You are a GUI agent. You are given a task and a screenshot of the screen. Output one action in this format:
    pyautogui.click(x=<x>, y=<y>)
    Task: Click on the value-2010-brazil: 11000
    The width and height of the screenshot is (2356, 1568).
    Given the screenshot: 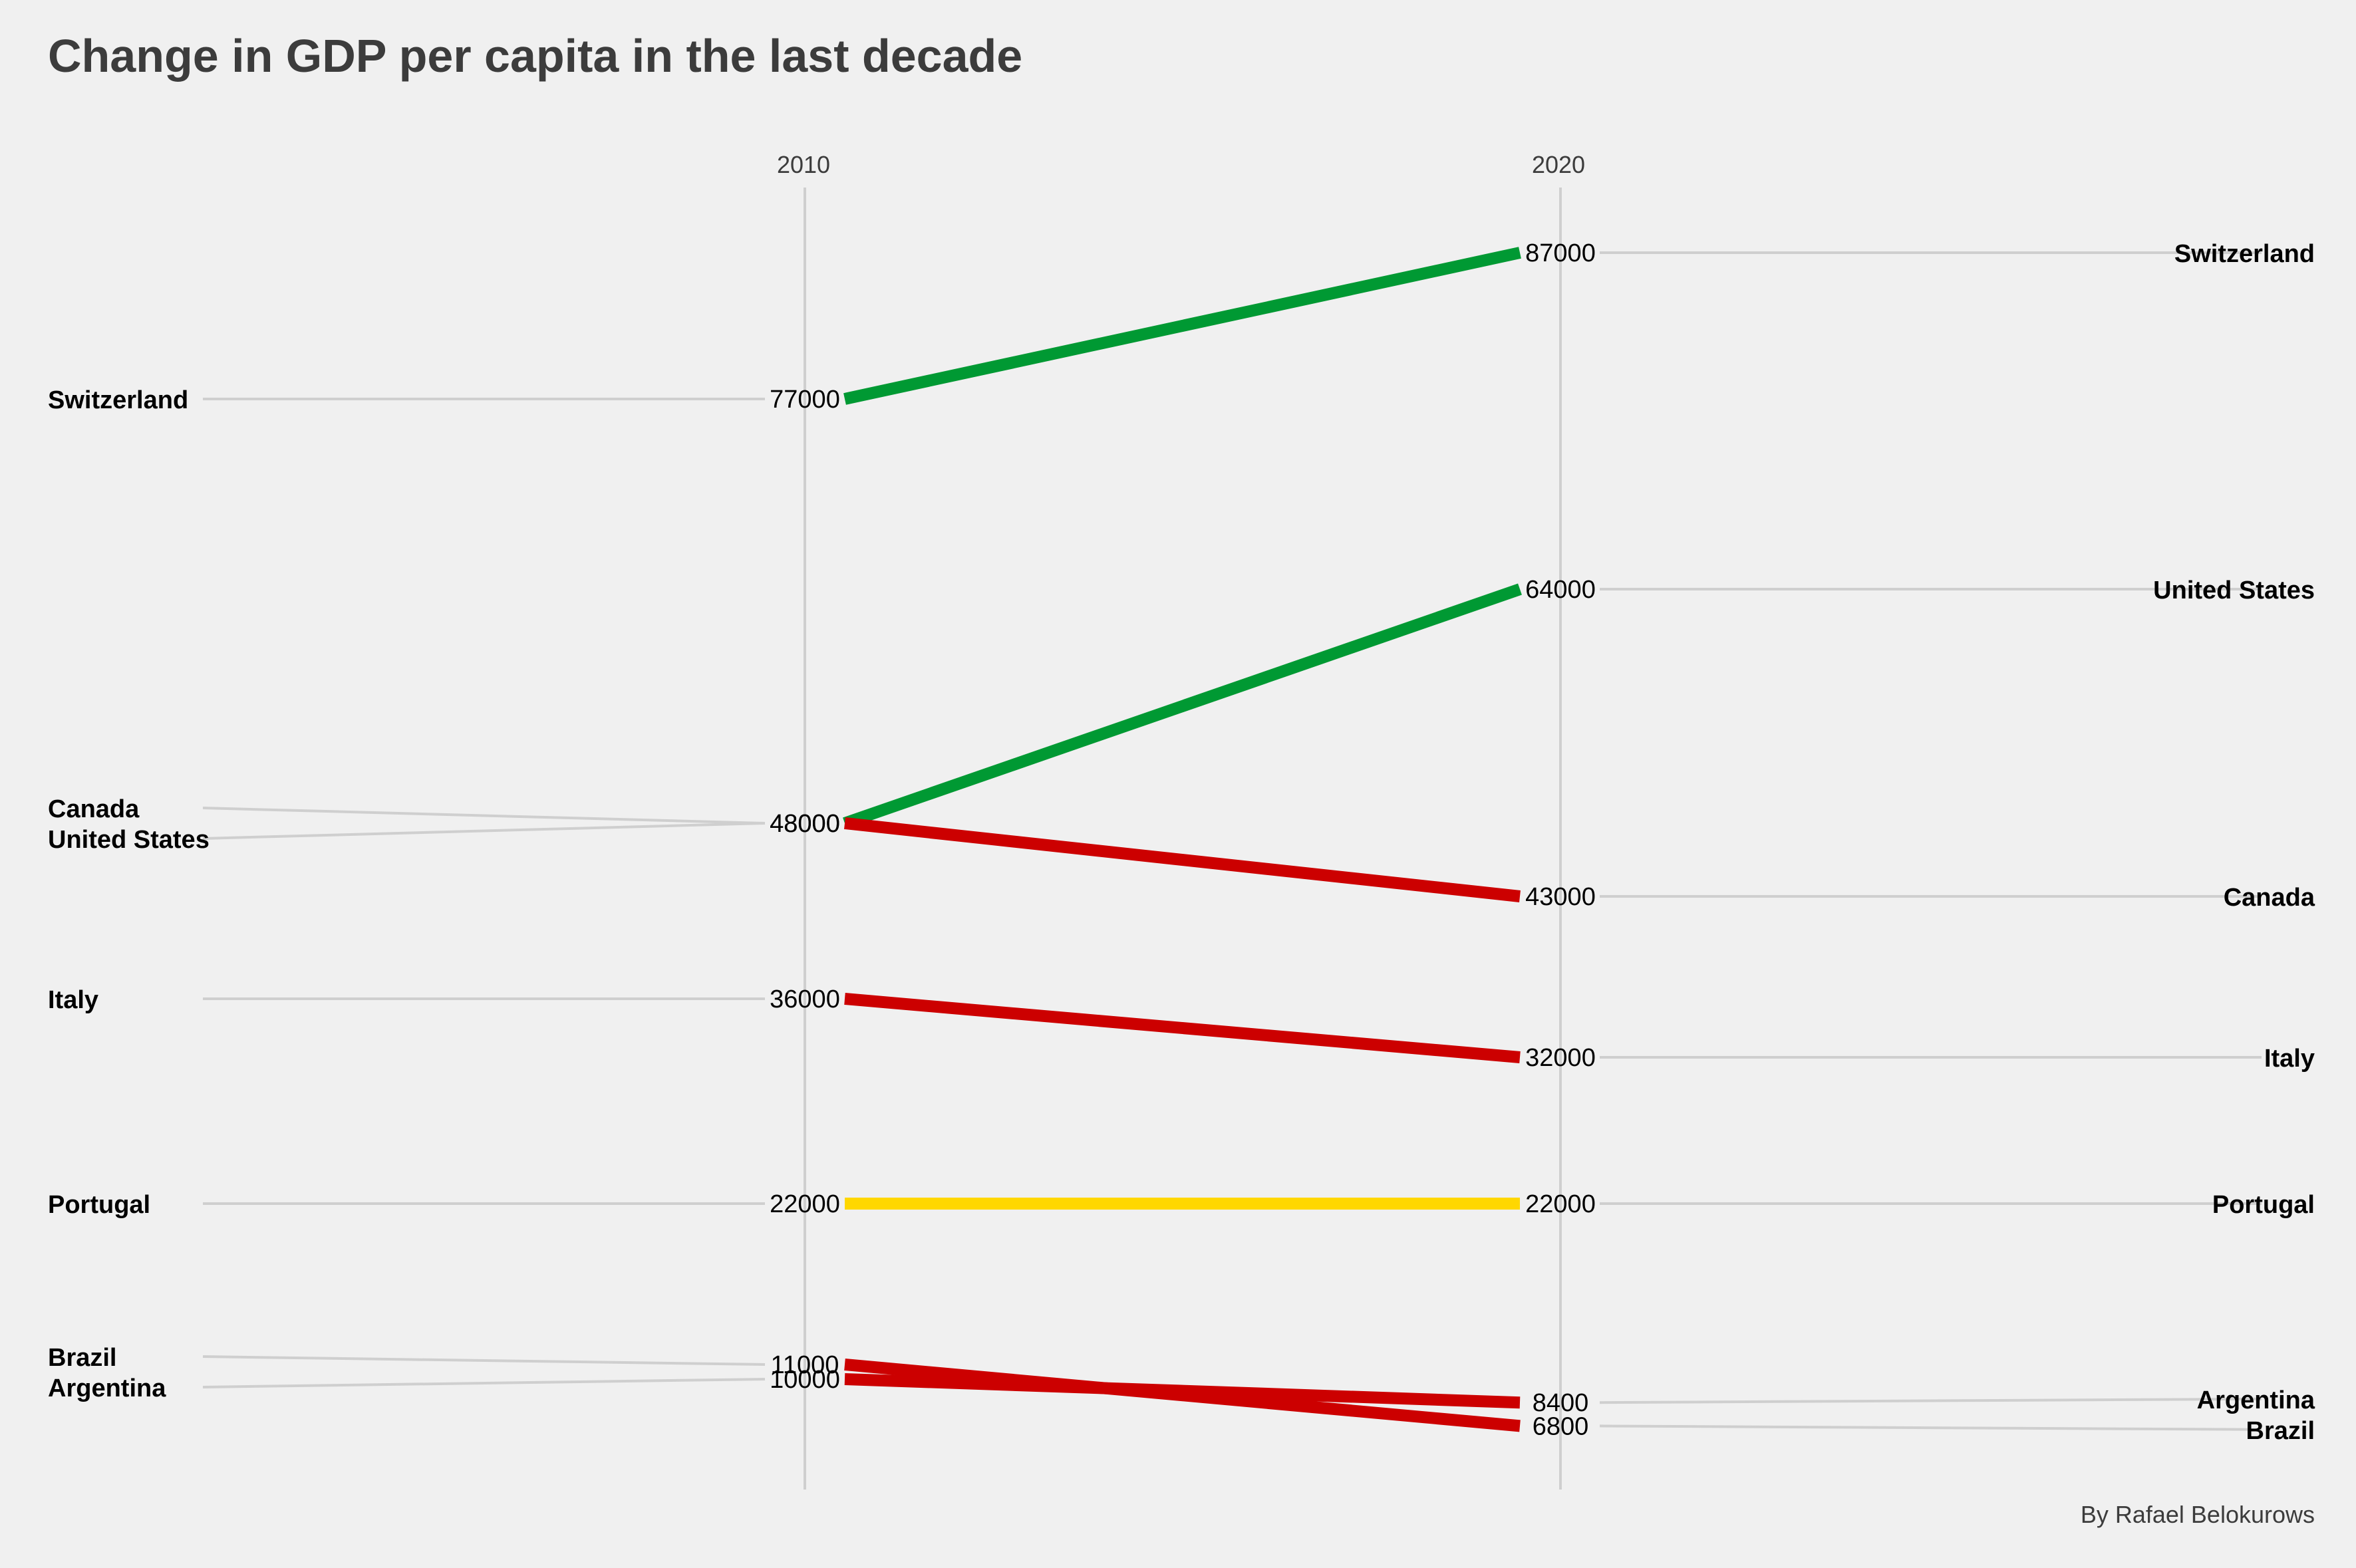 What is the action you would take?
    pyautogui.click(x=805, y=1365)
    